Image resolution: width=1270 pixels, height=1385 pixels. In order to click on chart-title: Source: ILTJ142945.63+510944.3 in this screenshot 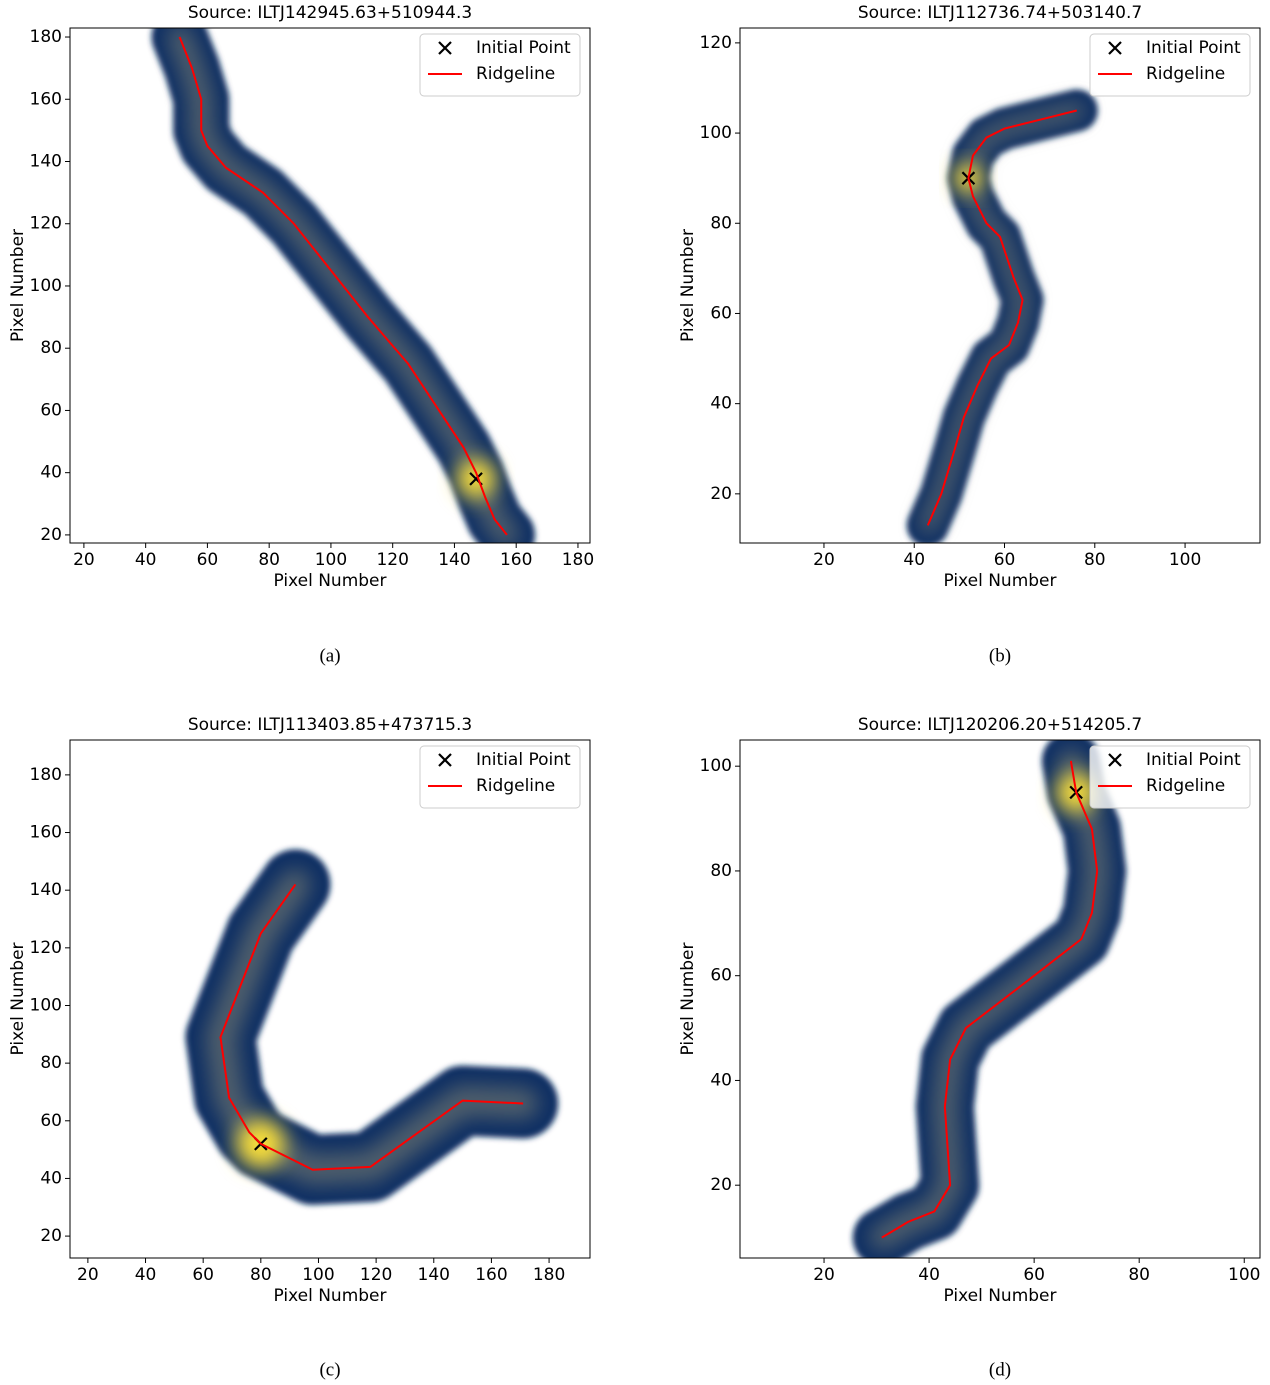, I will do `click(330, 13)`.